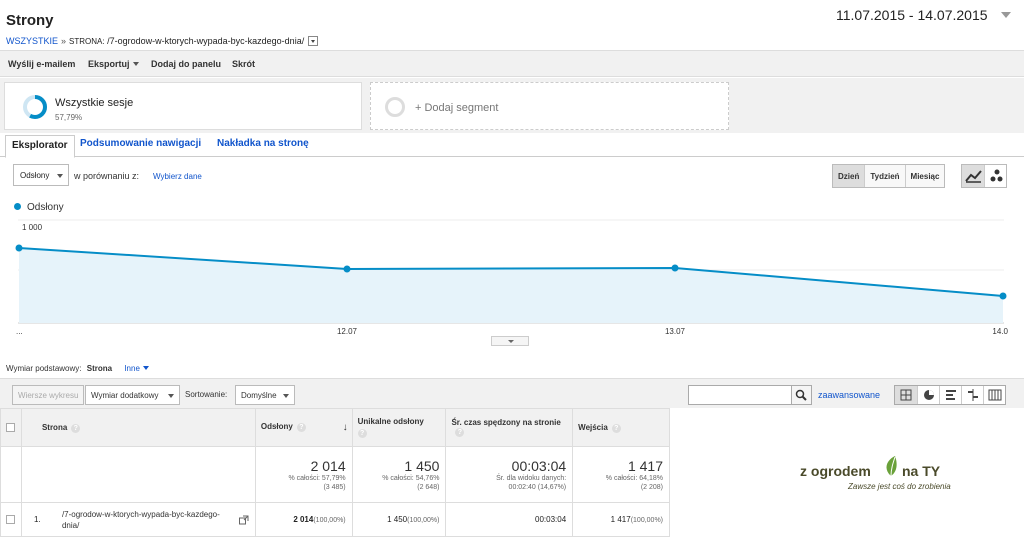  What do you see at coordinates (54, 427) in the screenshot?
I see `header-page-label: Strona` at bounding box center [54, 427].